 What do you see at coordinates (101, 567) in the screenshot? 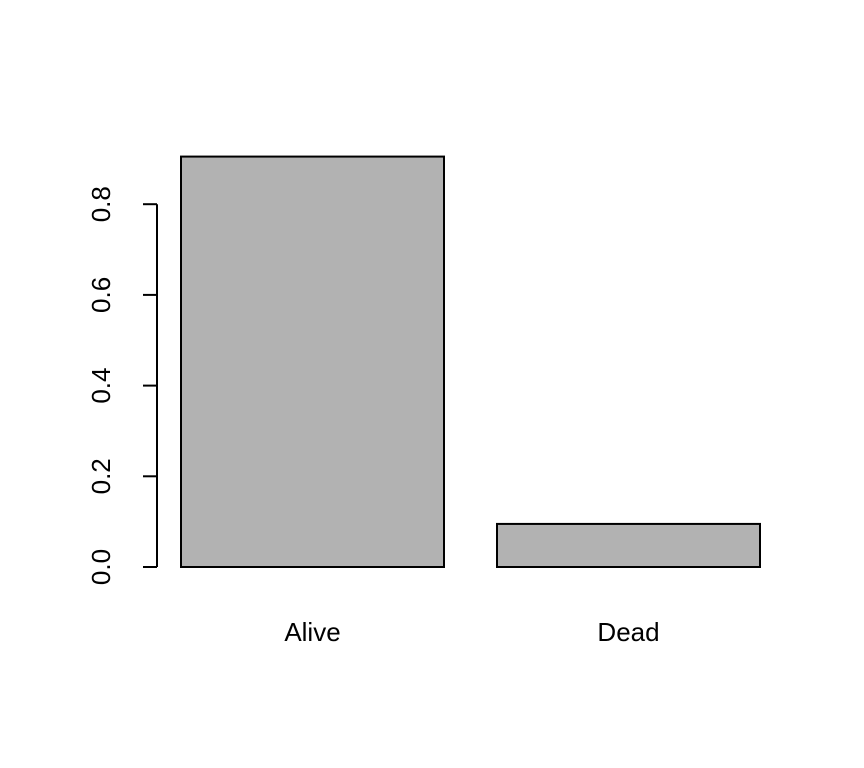
I see `y-tick-label: 0.0` at bounding box center [101, 567].